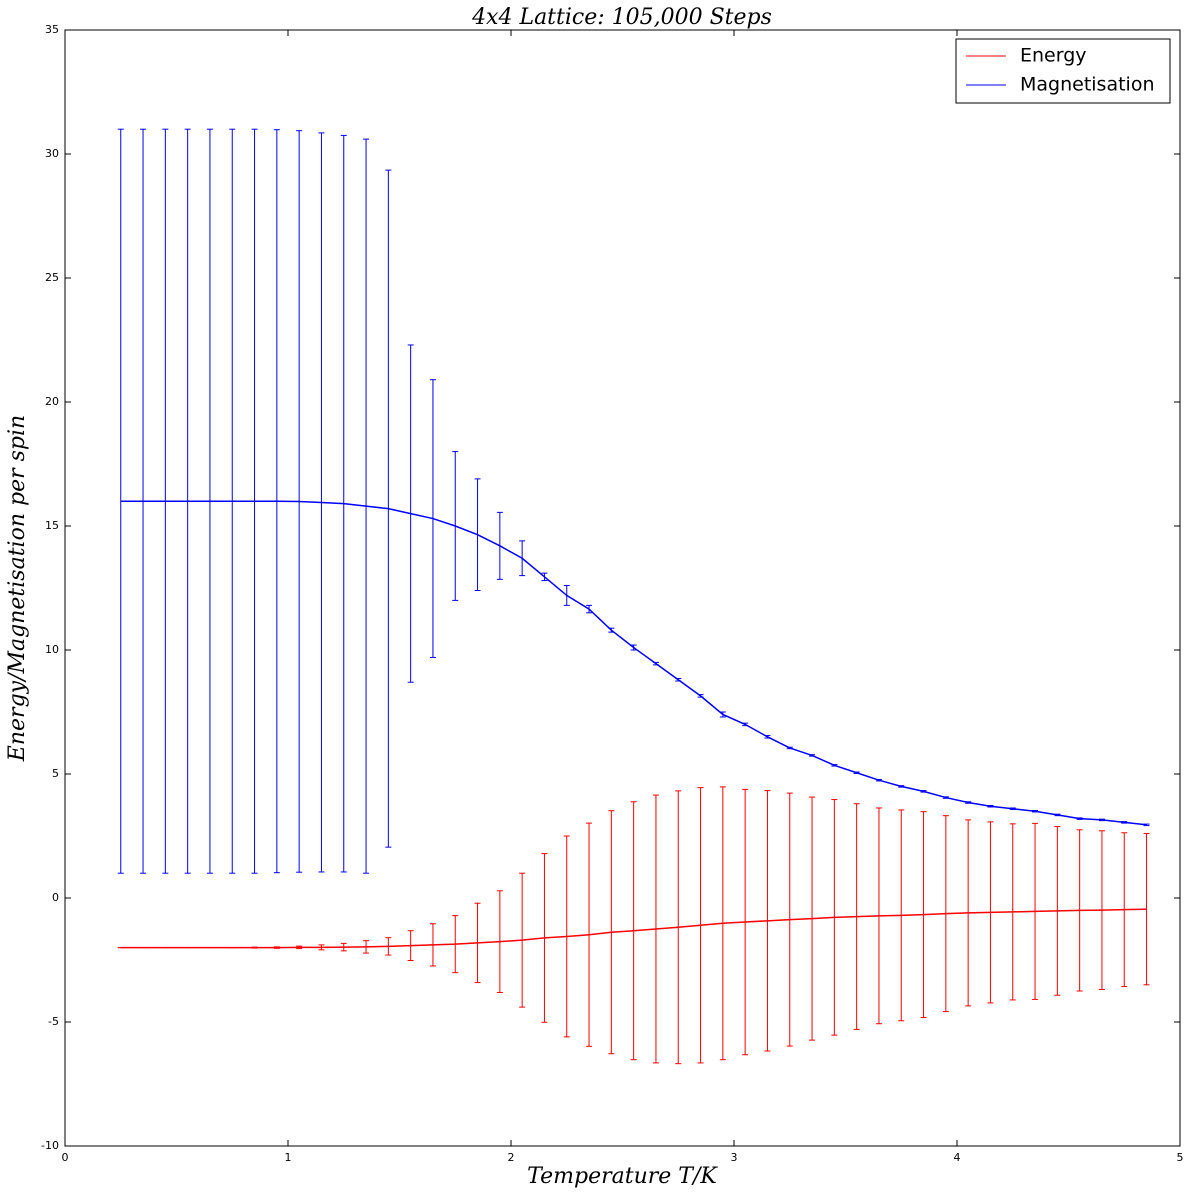 Image resolution: width=1190 pixels, height=1202 pixels. Describe the element at coordinates (52, 649) in the screenshot. I see `y-tick-label: 10` at that location.